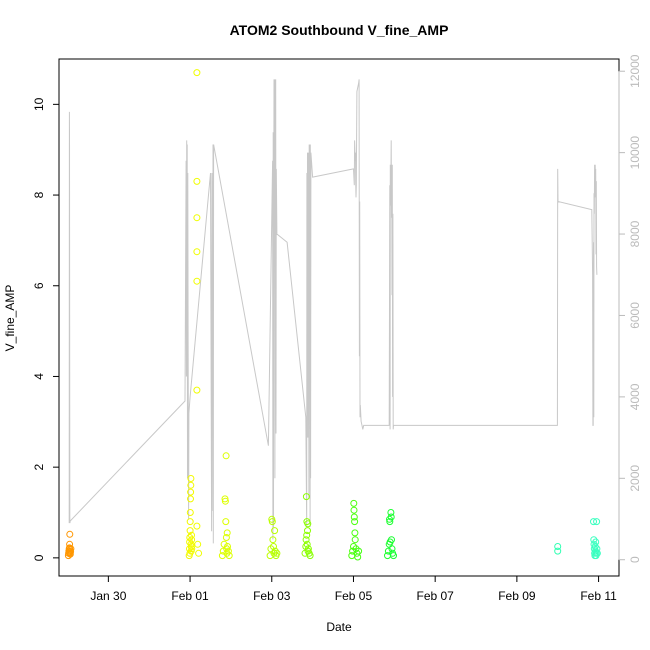  Describe the element at coordinates (339, 627) in the screenshot. I see `x-axis-title: Date` at that location.